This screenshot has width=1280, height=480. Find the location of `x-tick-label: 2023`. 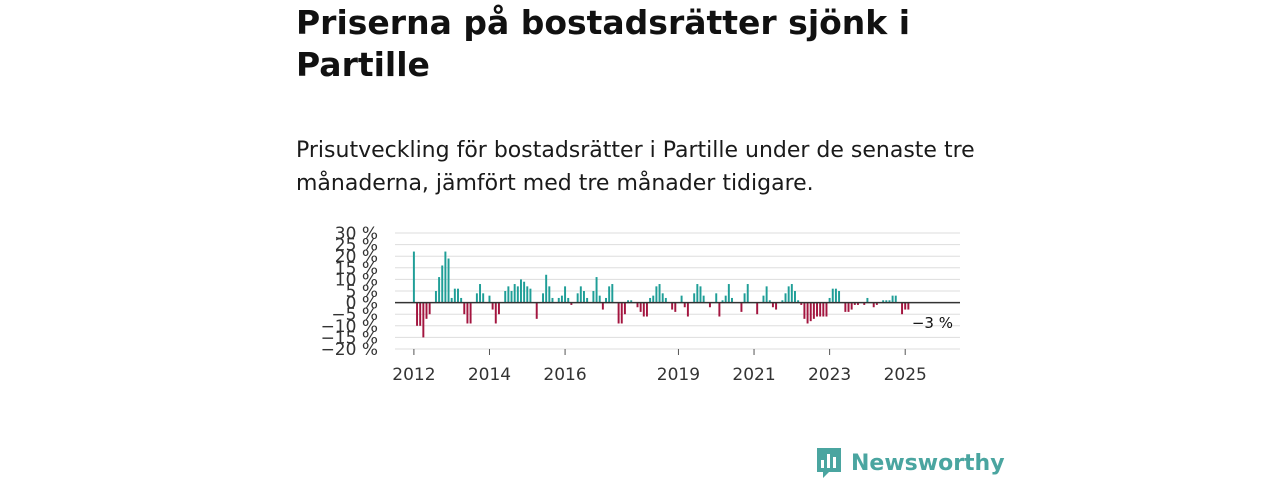

x-tick-label: 2023 is located at coordinates (829, 375).